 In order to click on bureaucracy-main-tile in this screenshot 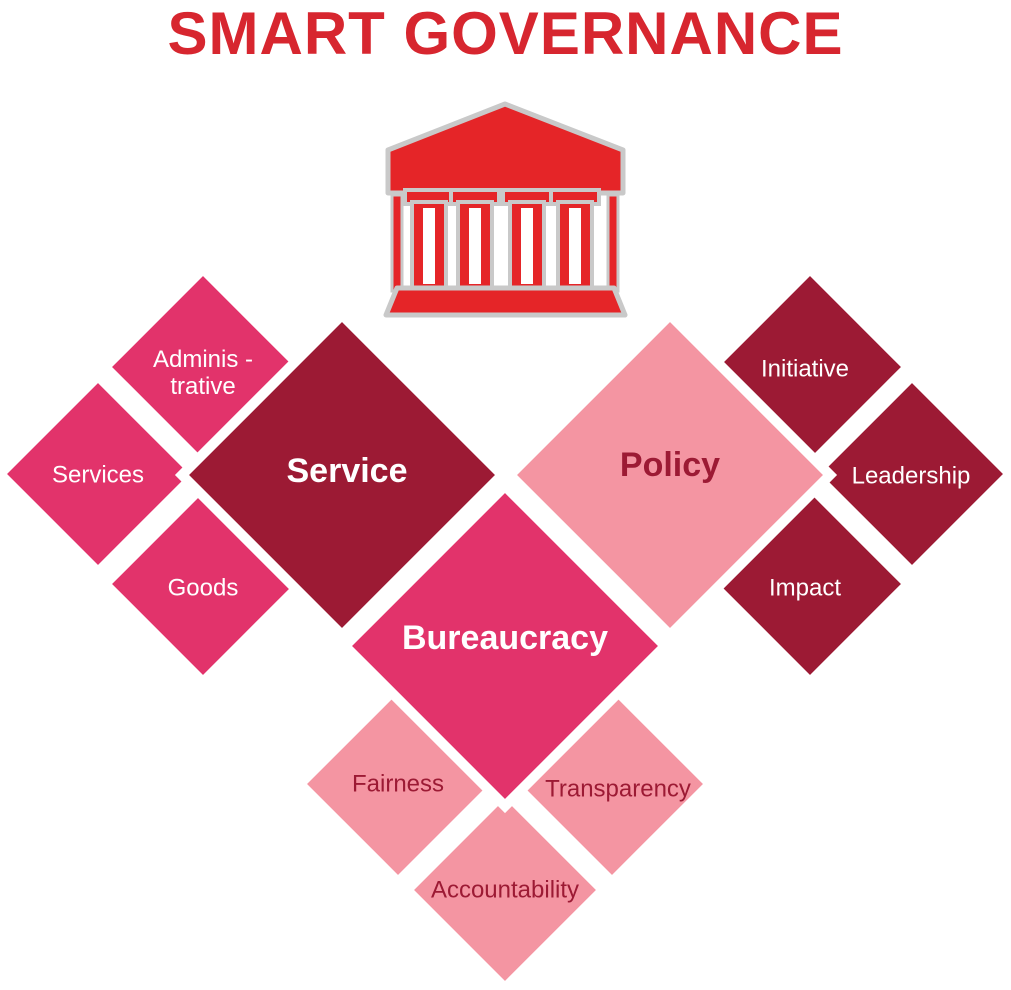, I will do `click(505, 646)`.